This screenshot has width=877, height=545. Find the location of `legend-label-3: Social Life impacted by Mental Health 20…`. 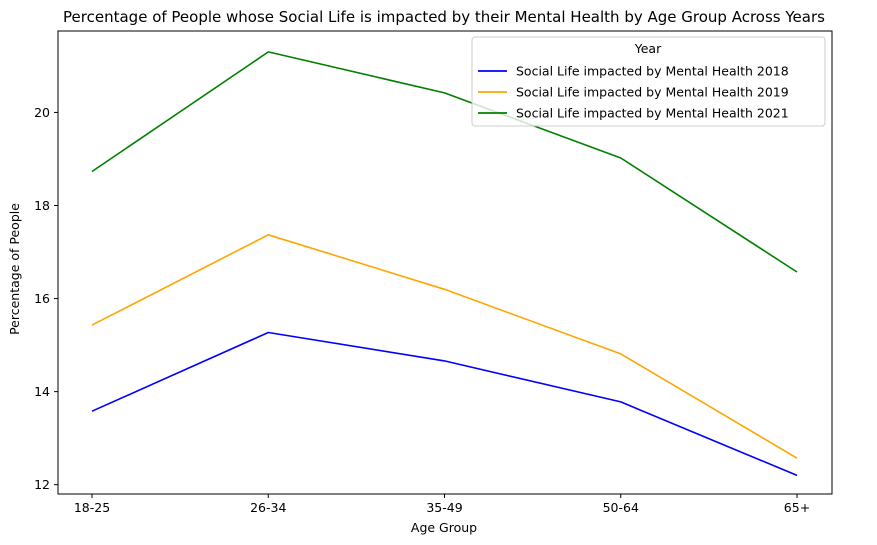

legend-label-3: Social Life impacted by Mental Health 20… is located at coordinates (652, 113).